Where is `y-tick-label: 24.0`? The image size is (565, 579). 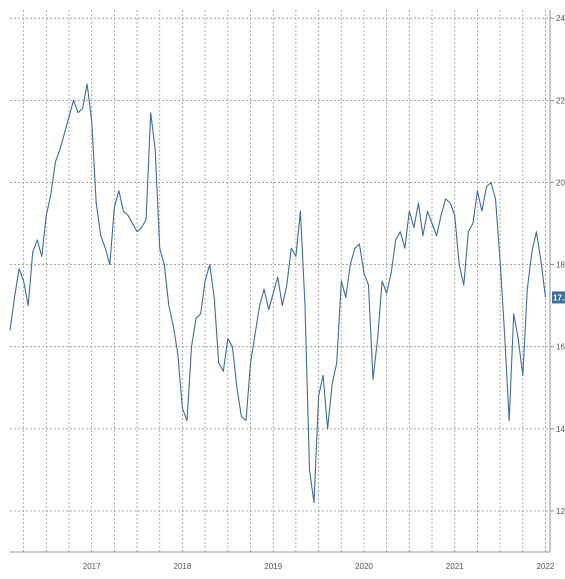
y-tick-label: 24.0 is located at coordinates (560, 18).